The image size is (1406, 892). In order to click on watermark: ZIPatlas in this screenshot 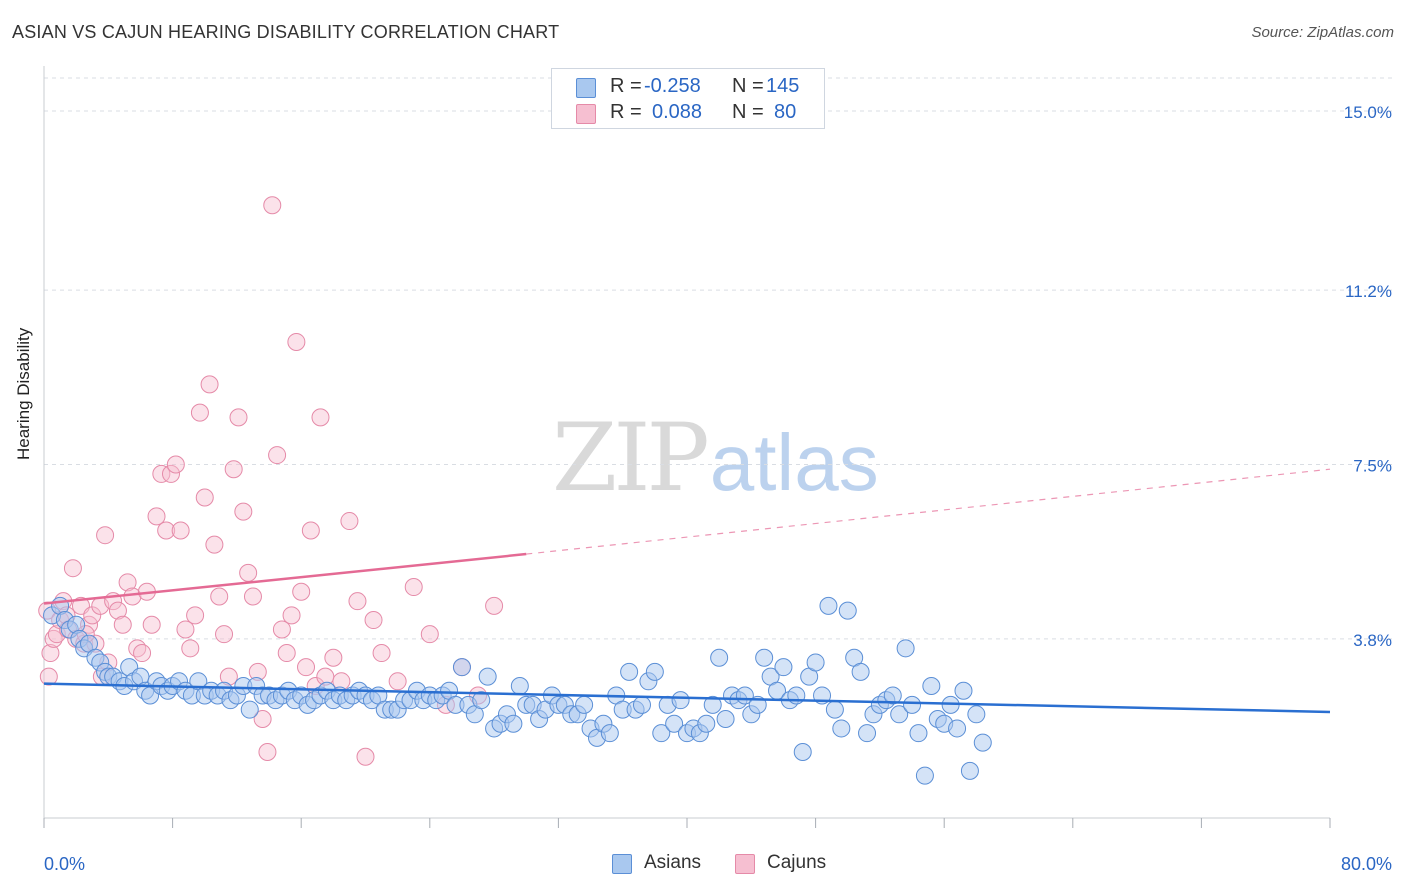, I will do `click(715, 458)`.